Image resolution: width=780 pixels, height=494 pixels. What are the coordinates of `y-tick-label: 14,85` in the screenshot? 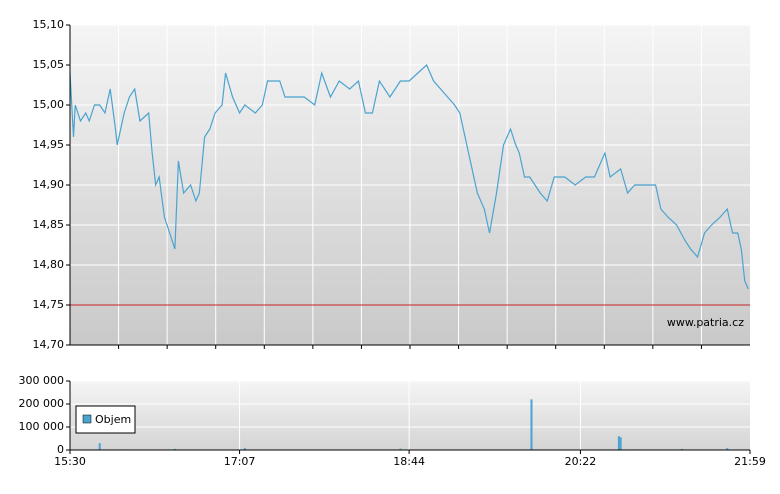 It's located at (49, 224).